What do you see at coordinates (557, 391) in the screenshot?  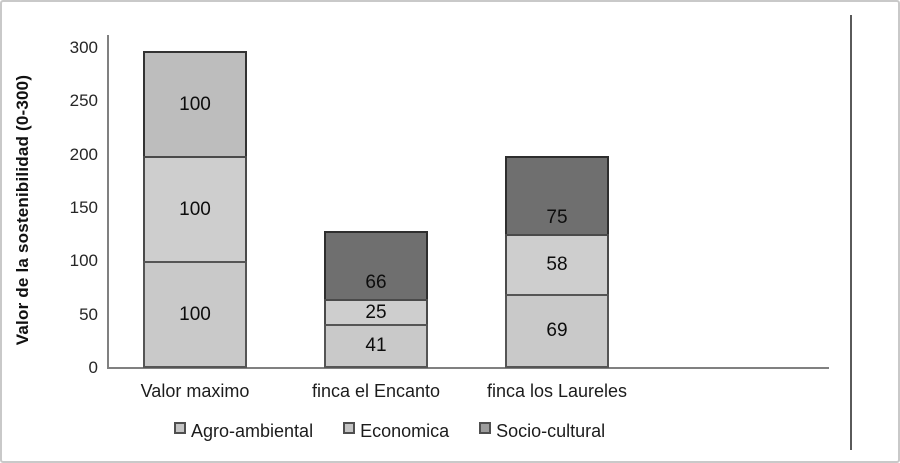 I see `category-label: finca los Laureles` at bounding box center [557, 391].